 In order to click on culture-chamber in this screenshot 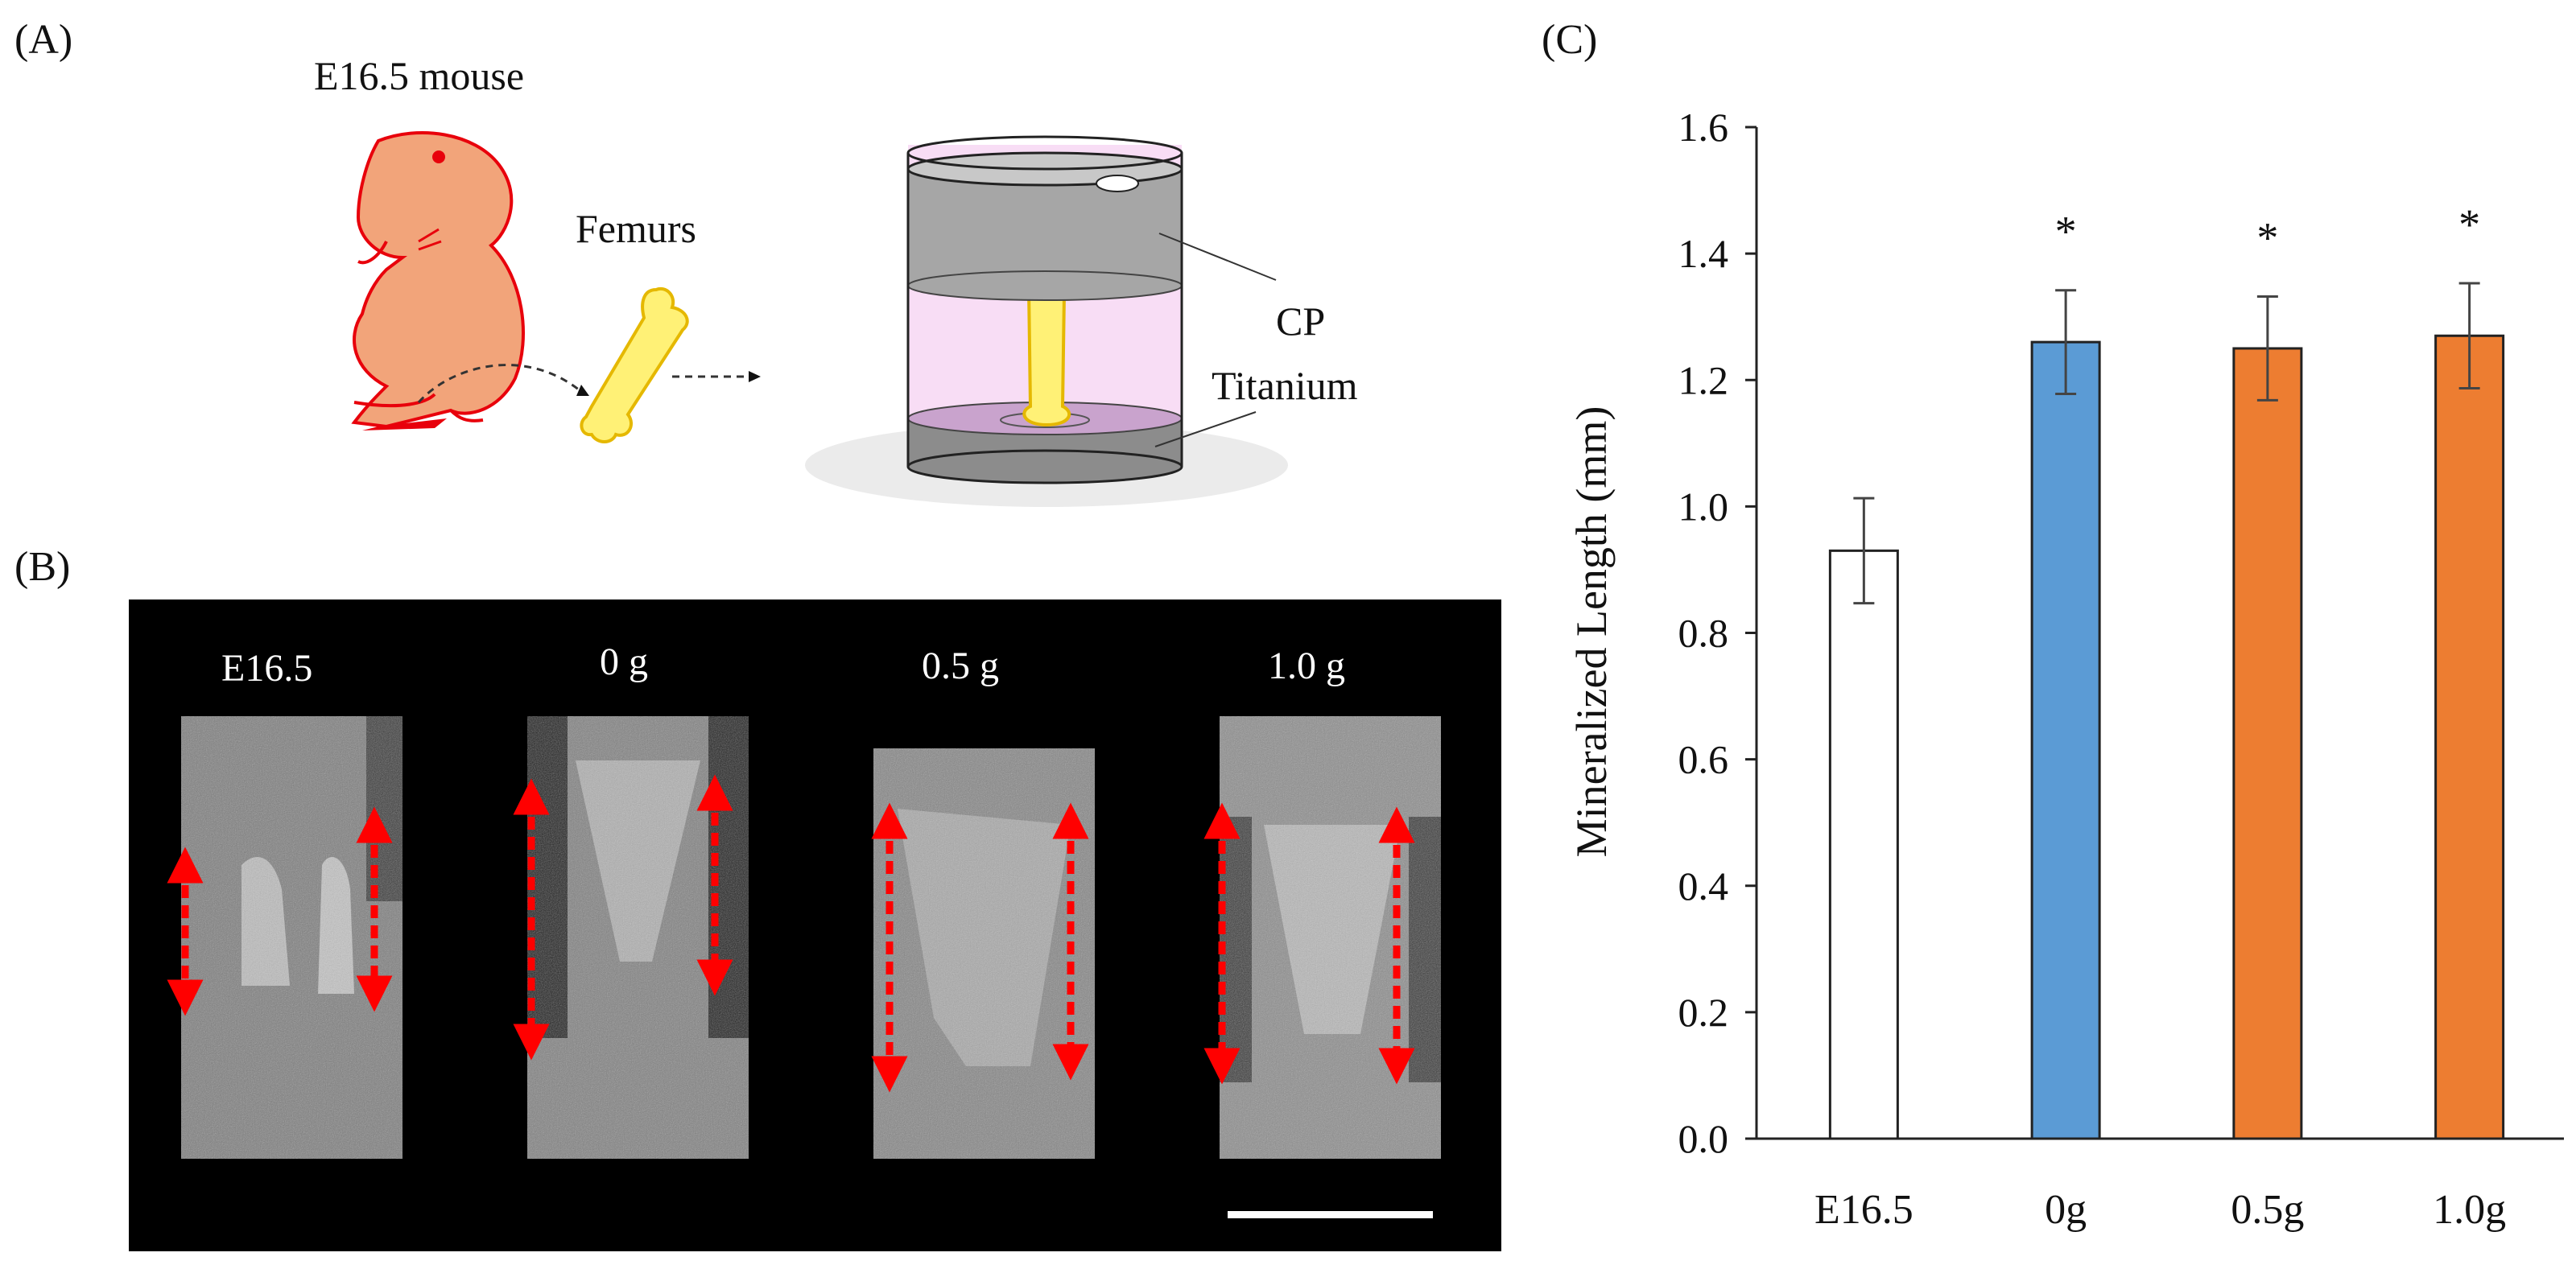, I will do `click(1046, 321)`.